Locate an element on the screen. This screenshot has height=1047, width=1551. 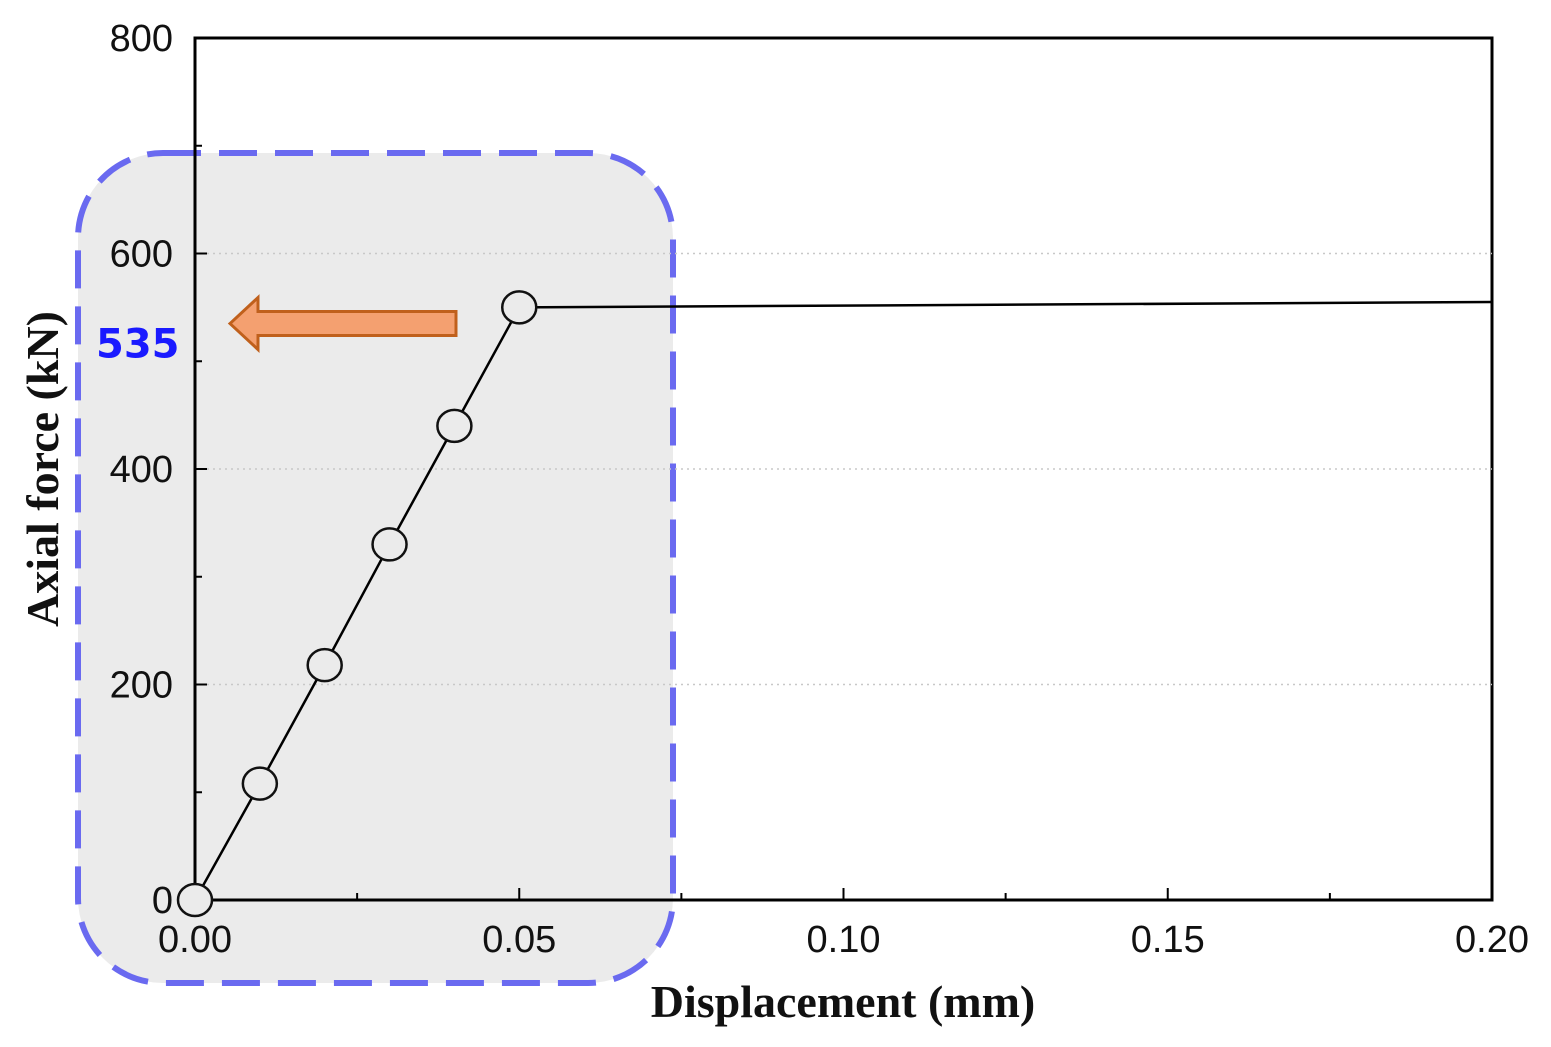
x-tick-label-0.05: 0.05 is located at coordinates (519, 940).